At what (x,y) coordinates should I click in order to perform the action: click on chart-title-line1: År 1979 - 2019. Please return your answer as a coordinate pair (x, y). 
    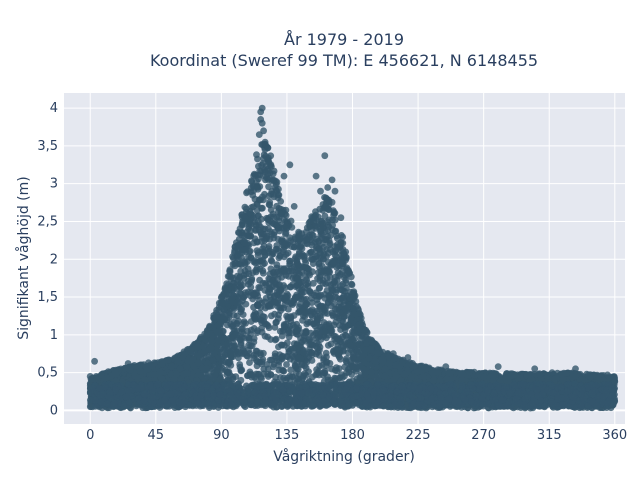
    Looking at the image, I should click on (344, 39).